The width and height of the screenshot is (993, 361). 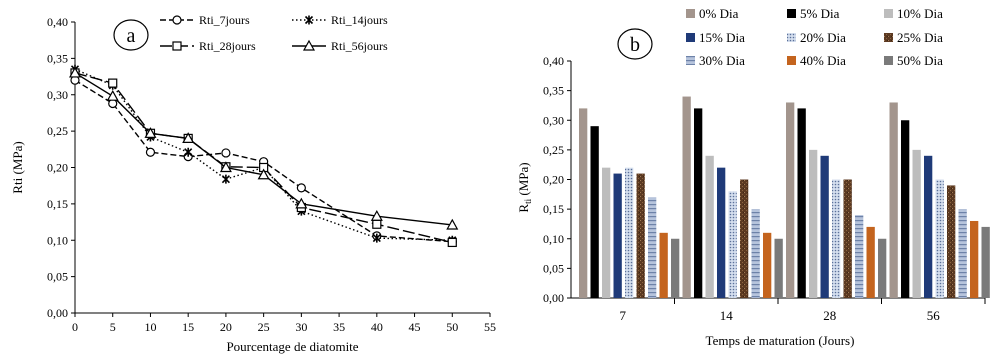 What do you see at coordinates (727, 315) in the screenshot?
I see `category-label: 14` at bounding box center [727, 315].